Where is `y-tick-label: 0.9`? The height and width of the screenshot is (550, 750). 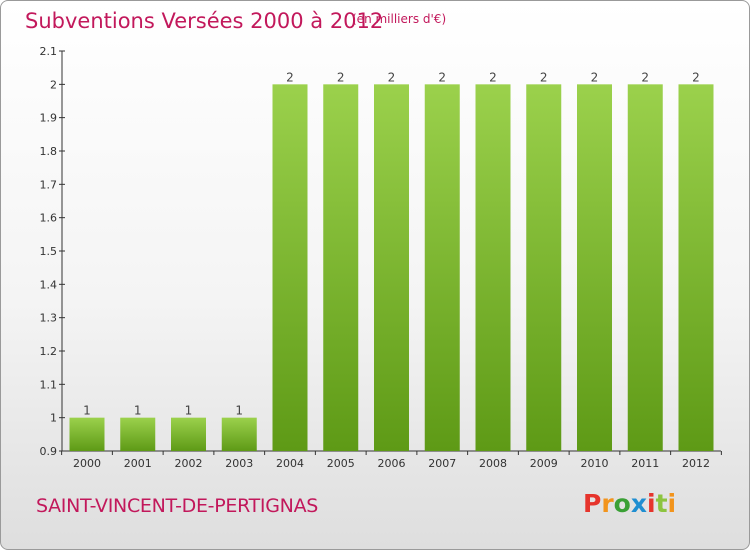 y-tick-label: 0.9 is located at coordinates (49, 451).